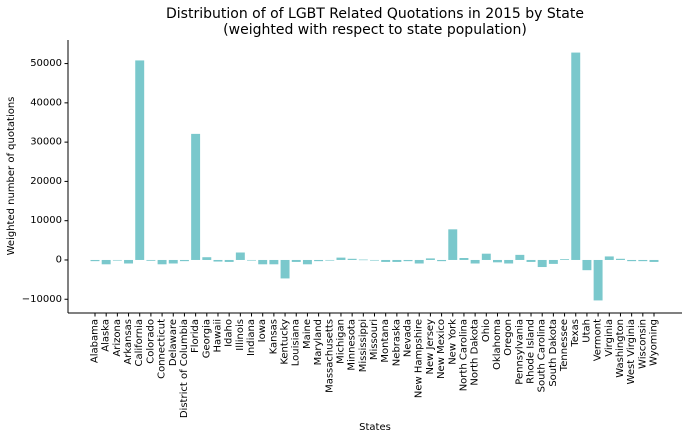  I want to click on x-tick-label: Maine, so click(307, 334).